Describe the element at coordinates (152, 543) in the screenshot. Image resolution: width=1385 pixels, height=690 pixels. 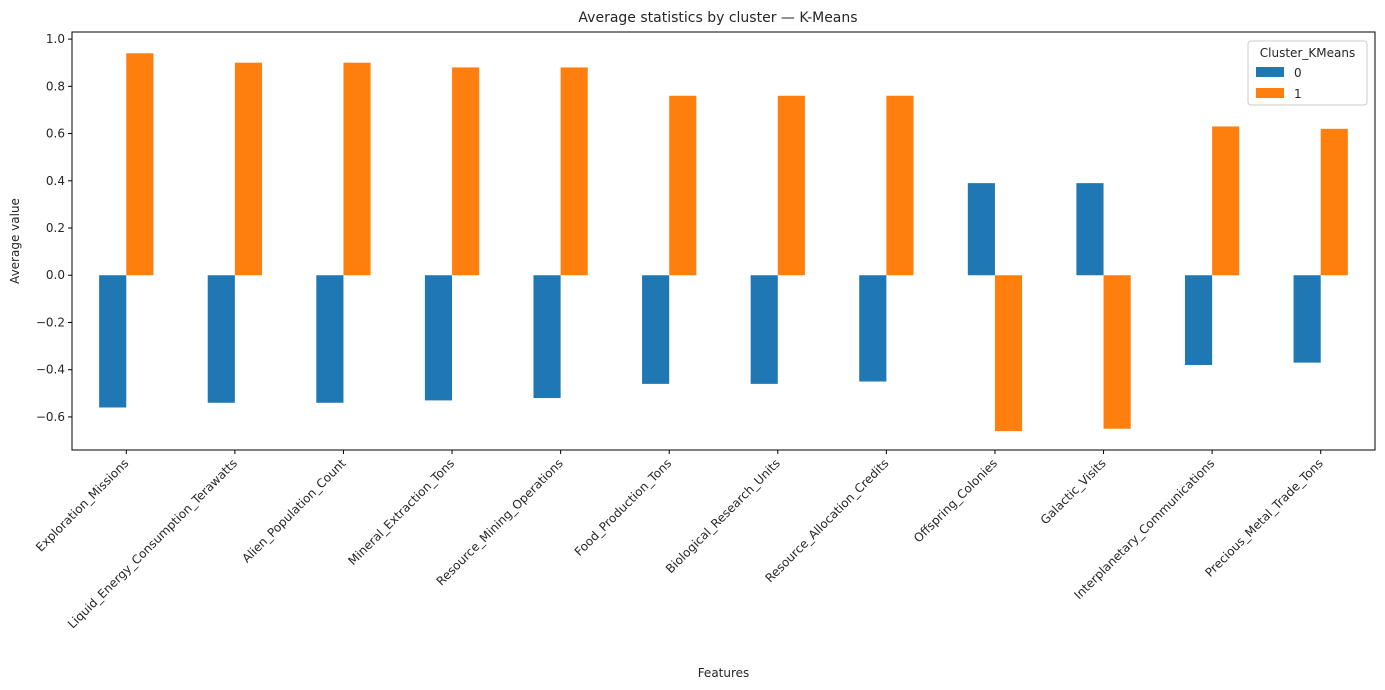
I see `x-tick-label: Liquid_Energy_Consumption_Terawatts` at that location.